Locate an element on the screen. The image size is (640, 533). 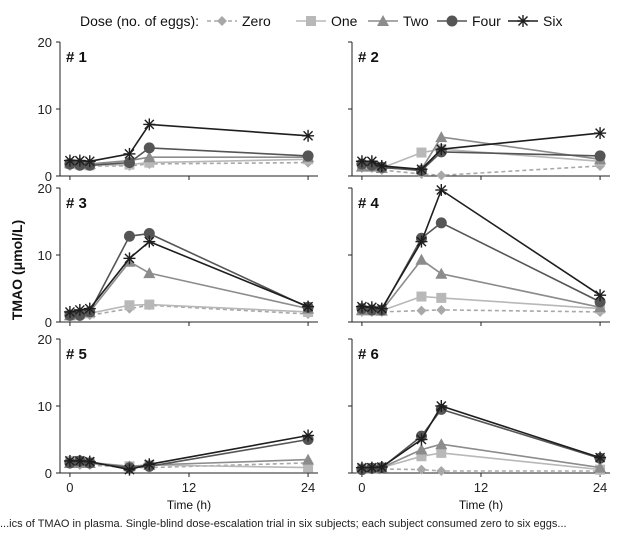
panel-title: # 5 is located at coordinates (76, 354).